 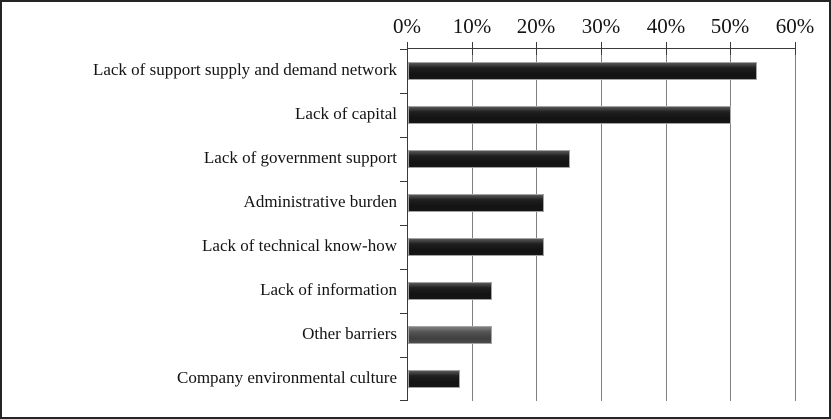 What do you see at coordinates (730, 26) in the screenshot?
I see `x-tick-label: 50%` at bounding box center [730, 26].